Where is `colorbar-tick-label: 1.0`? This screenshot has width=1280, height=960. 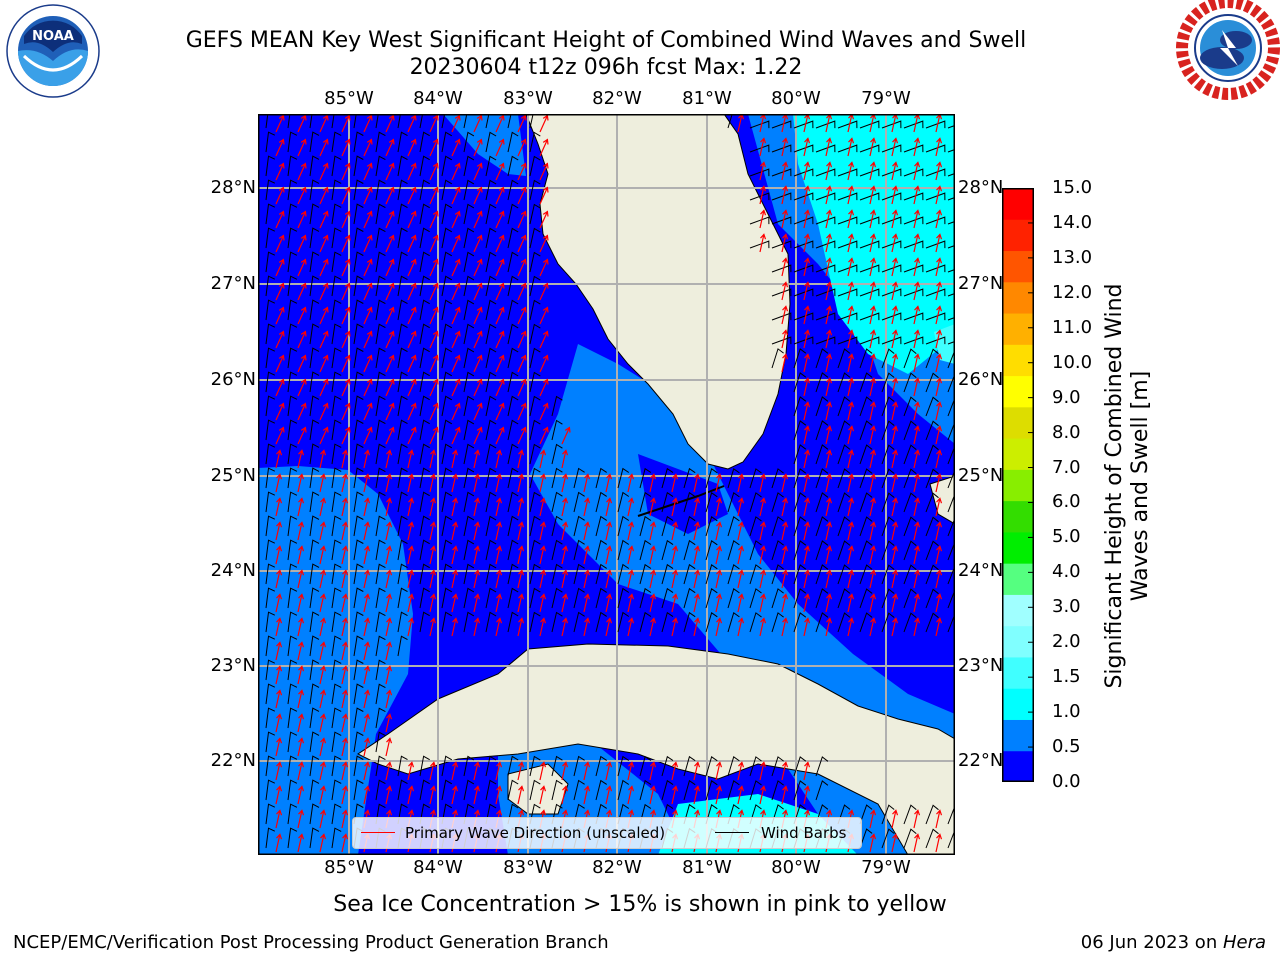
colorbar-tick-label: 1.0 is located at coordinates (1066, 712).